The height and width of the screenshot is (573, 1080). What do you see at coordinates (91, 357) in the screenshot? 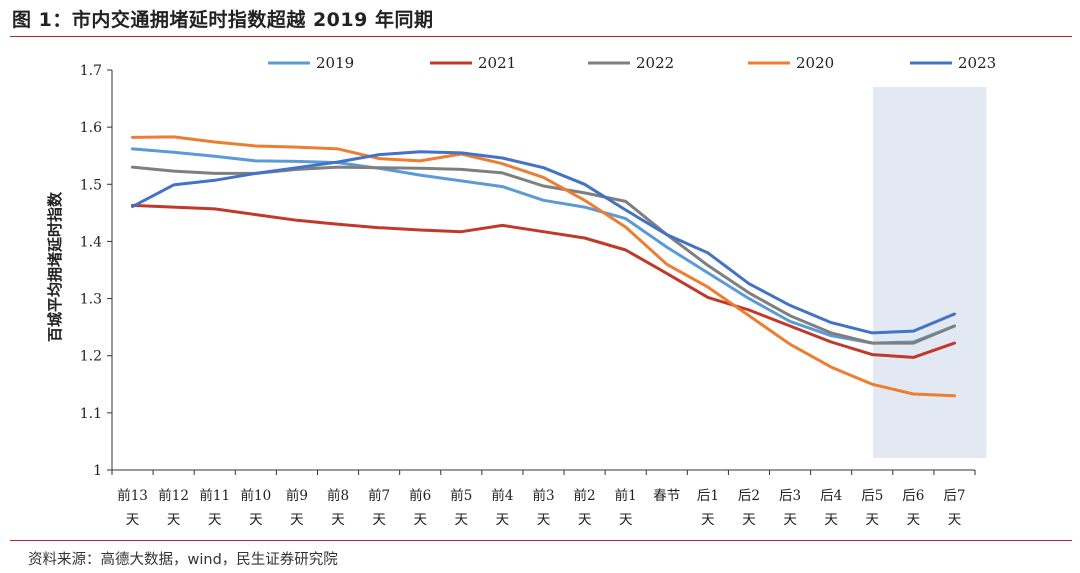
I see `y-tick-label: 1.2` at bounding box center [91, 357].